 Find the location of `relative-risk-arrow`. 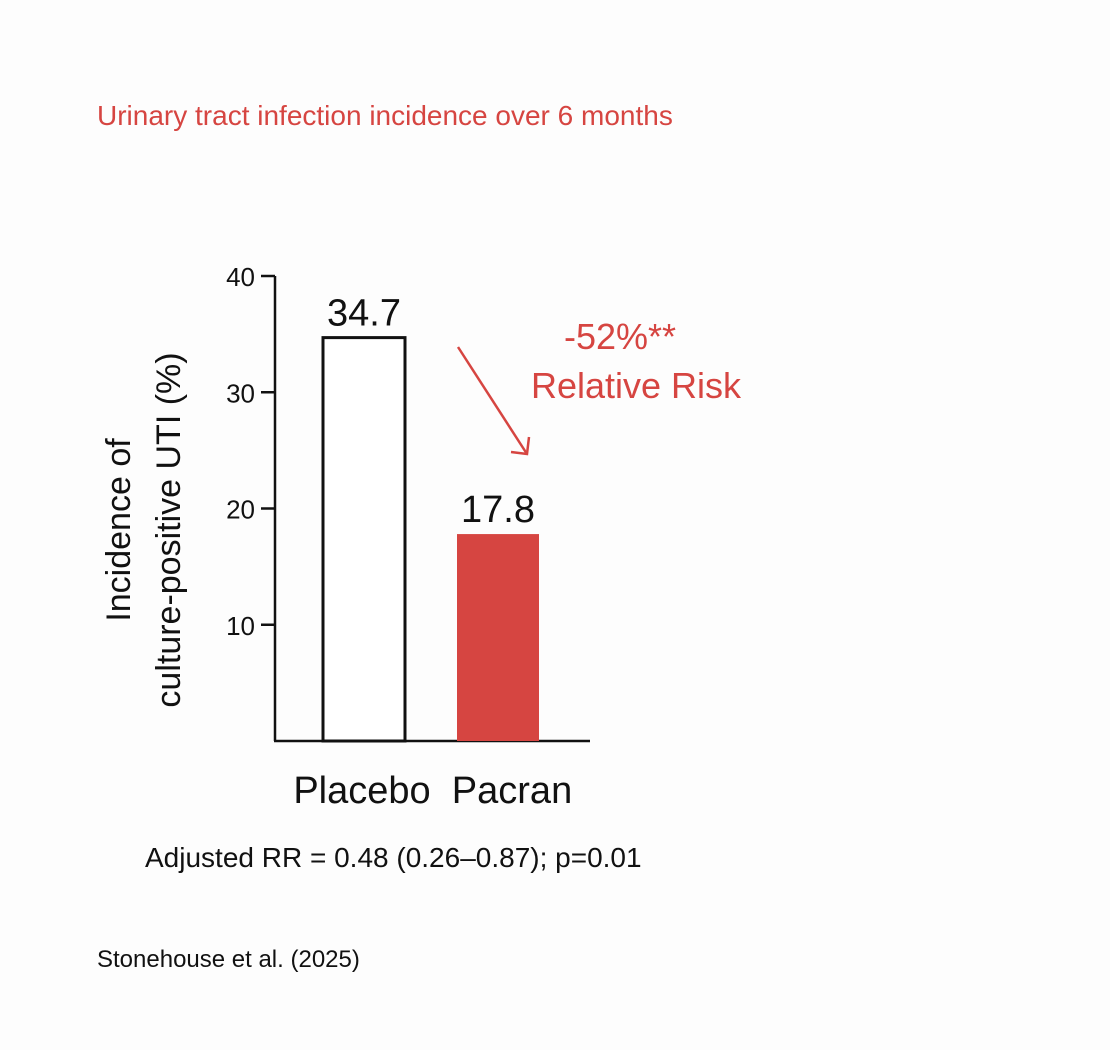

relative-risk-arrow is located at coordinates (493, 401).